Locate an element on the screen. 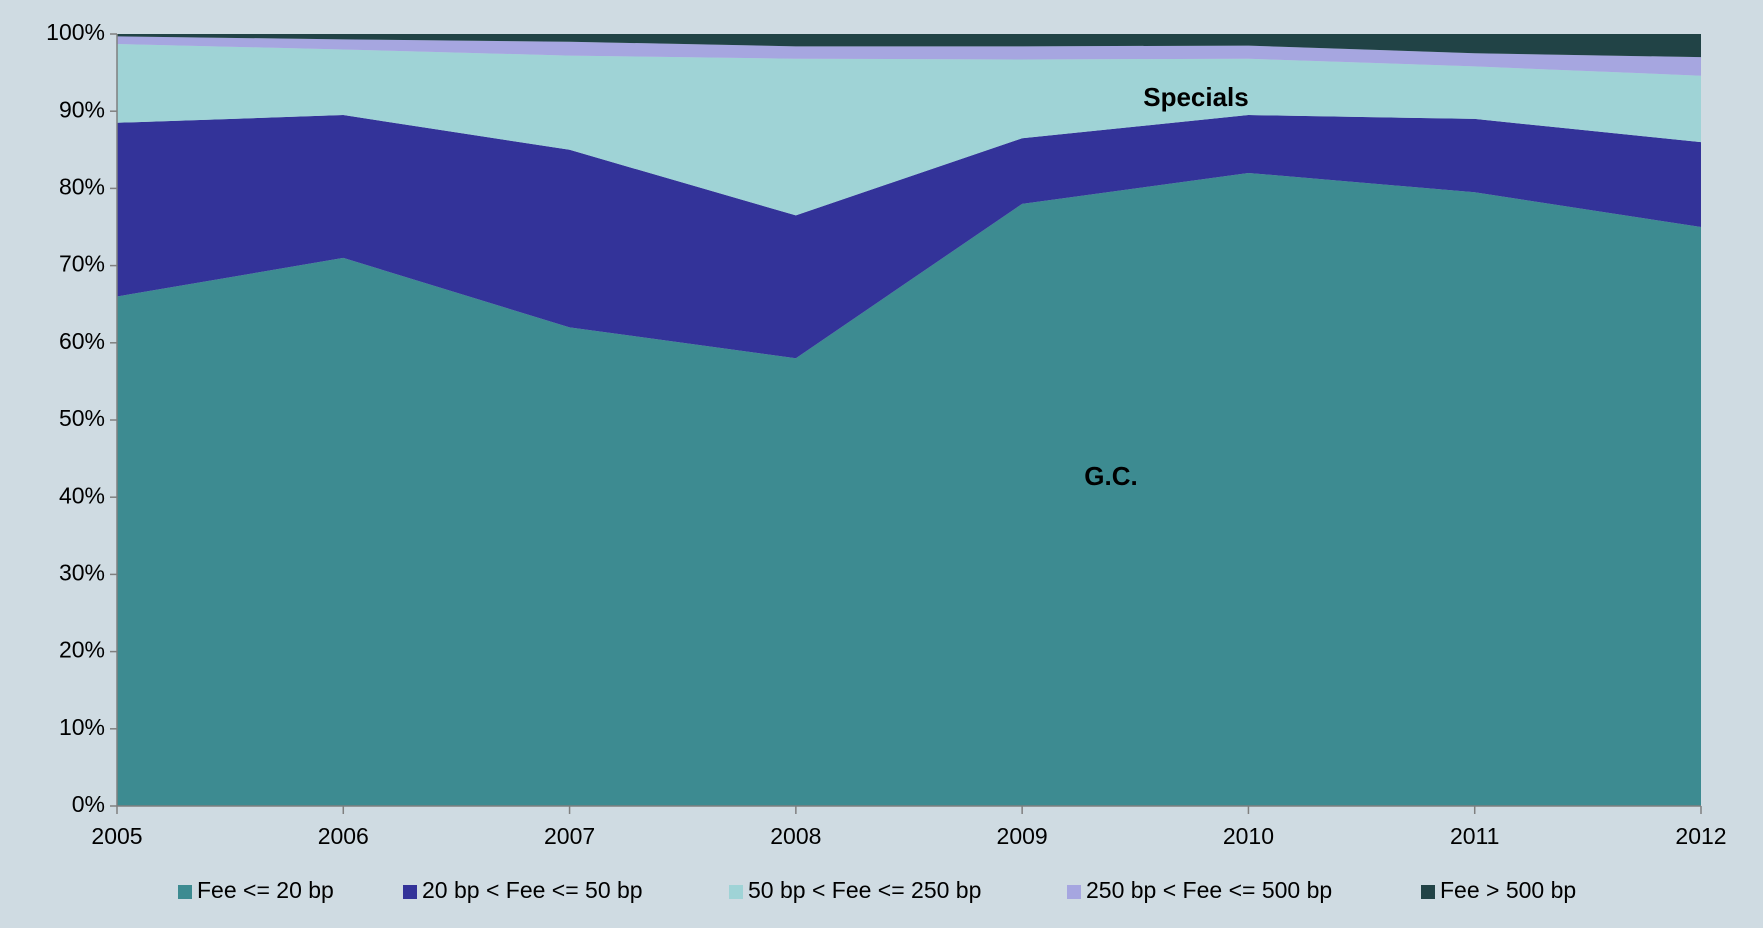 Image resolution: width=1763 pixels, height=928 pixels. y-tick-label: 60% is located at coordinates (82, 341).